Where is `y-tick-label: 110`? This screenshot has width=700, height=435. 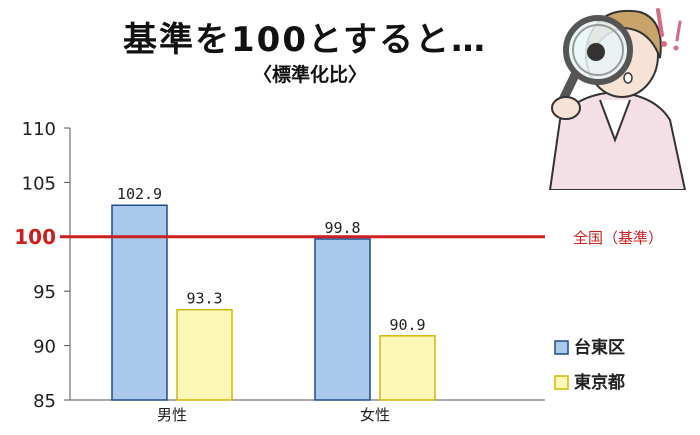 y-tick-label: 110 is located at coordinates (39, 129).